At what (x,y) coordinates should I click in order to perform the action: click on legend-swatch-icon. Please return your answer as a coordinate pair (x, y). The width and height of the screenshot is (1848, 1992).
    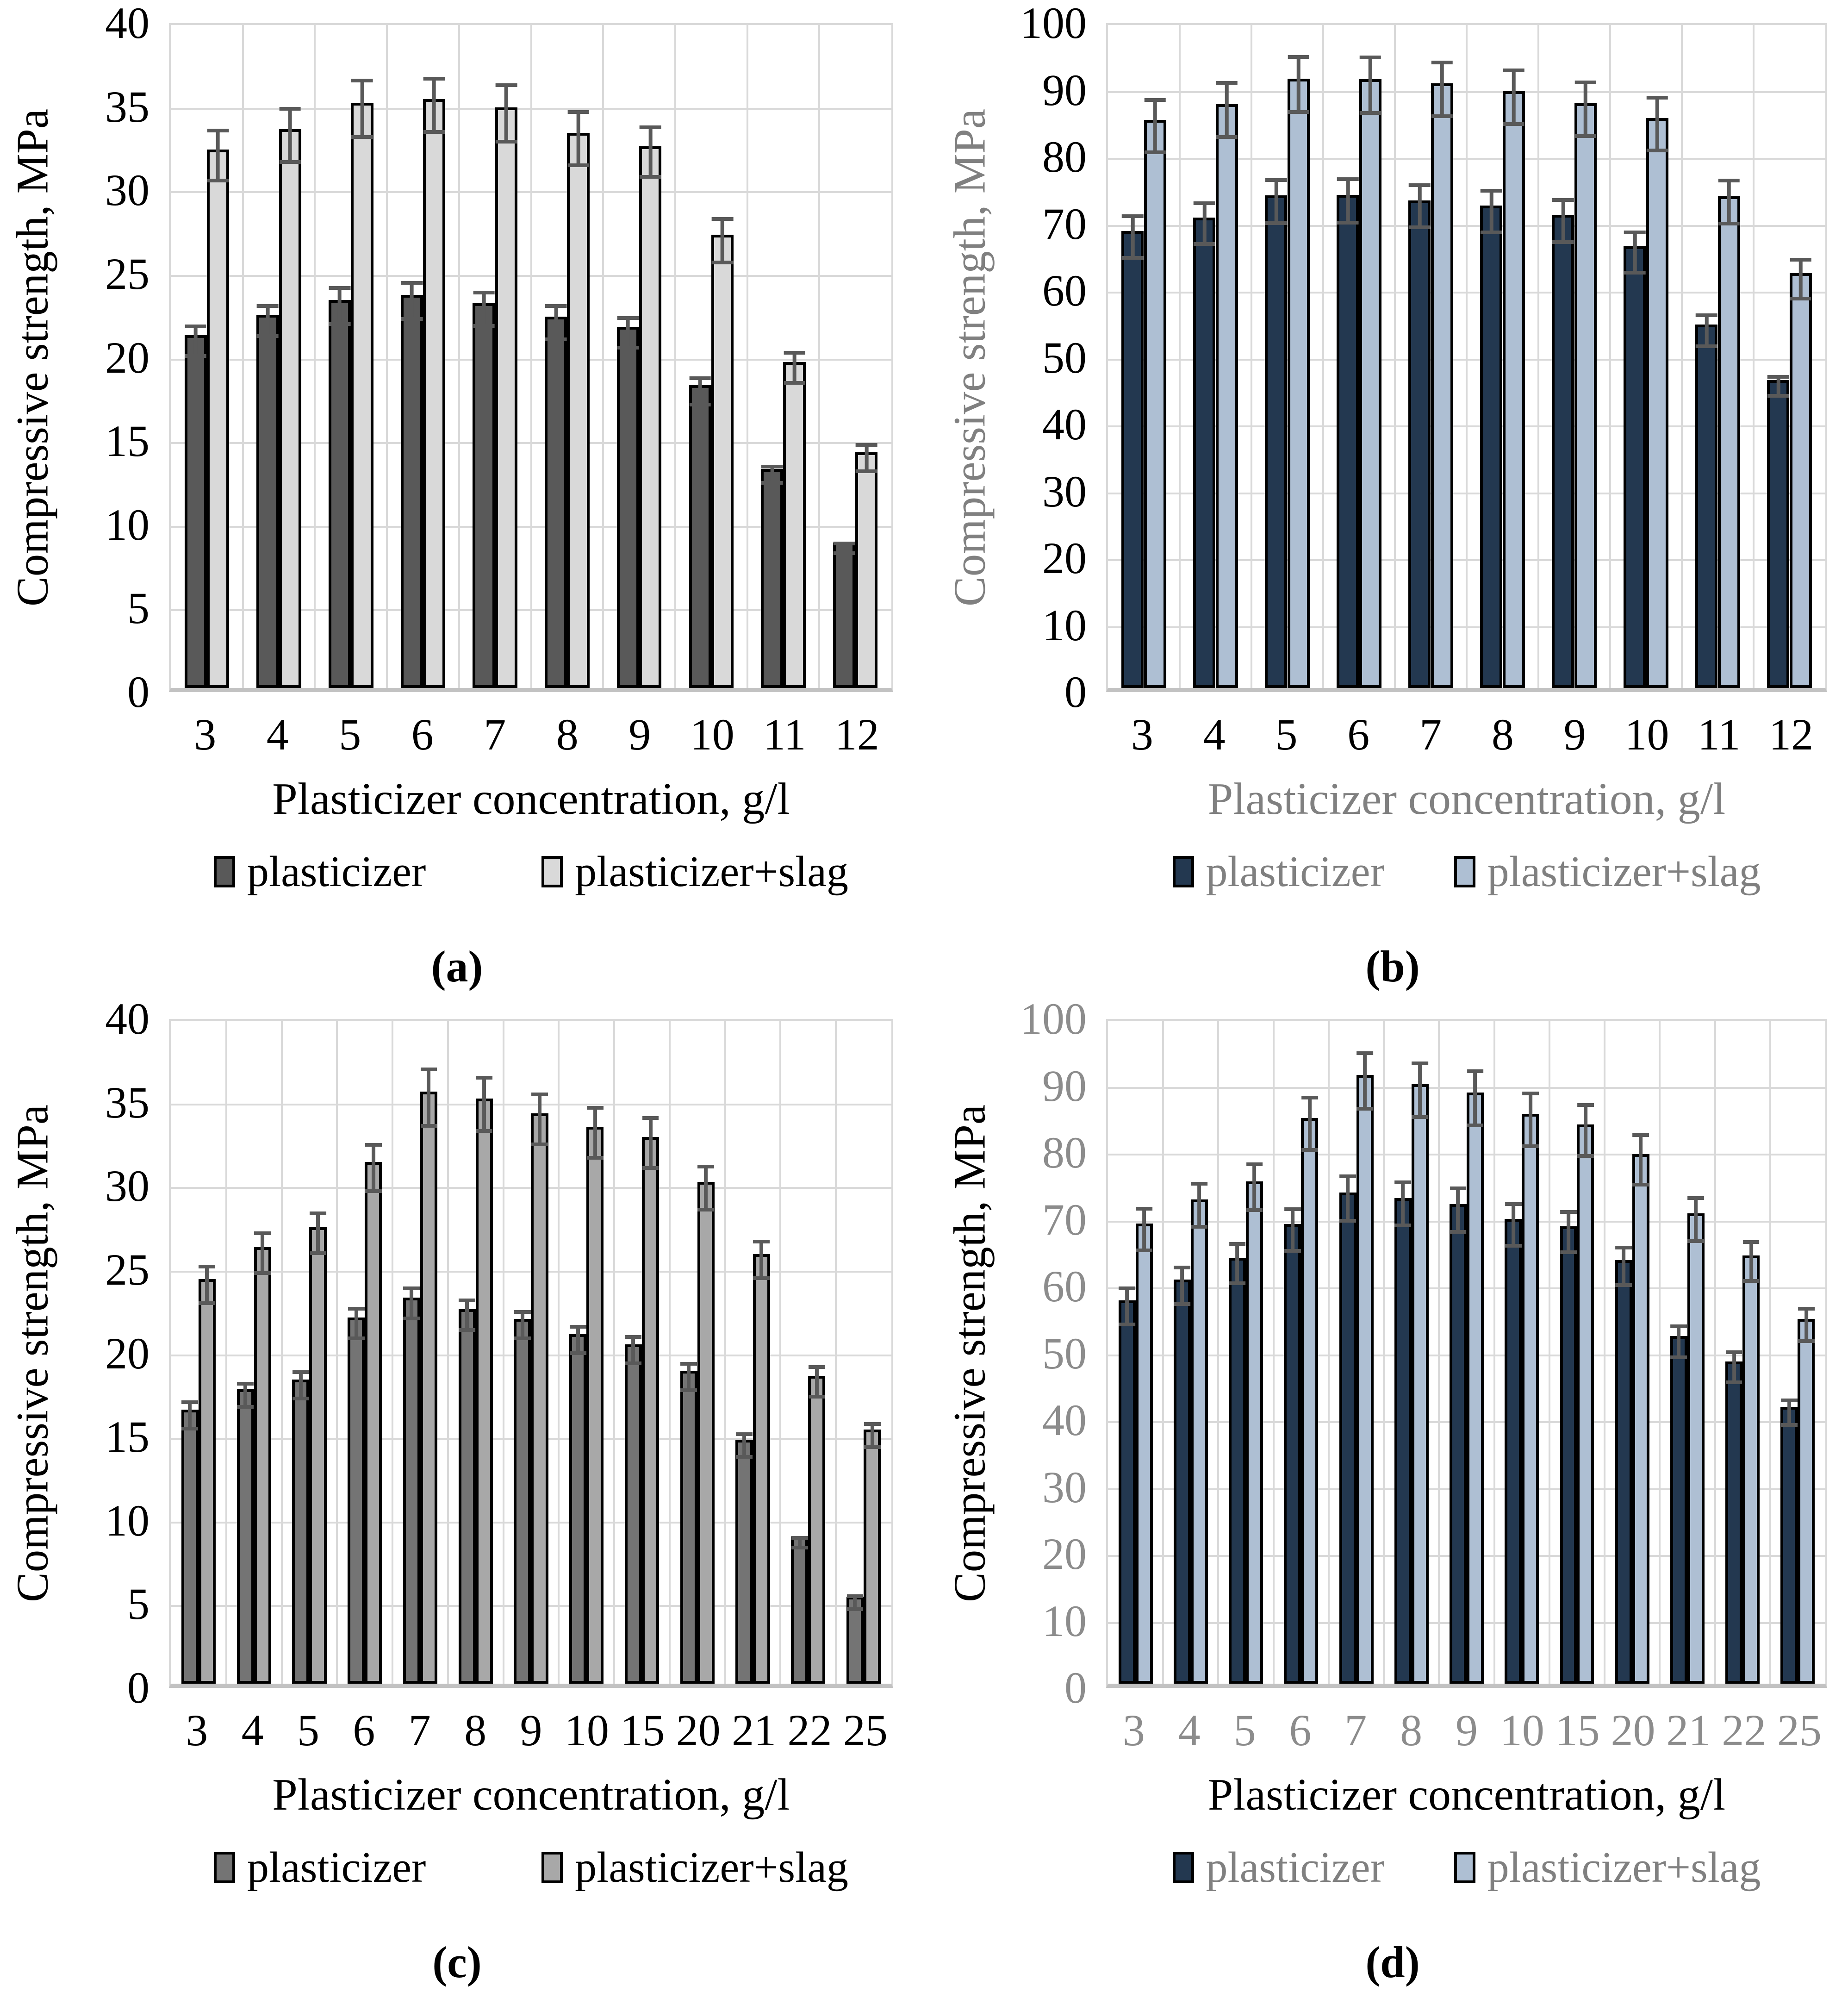
    Looking at the image, I should click on (1464, 1867).